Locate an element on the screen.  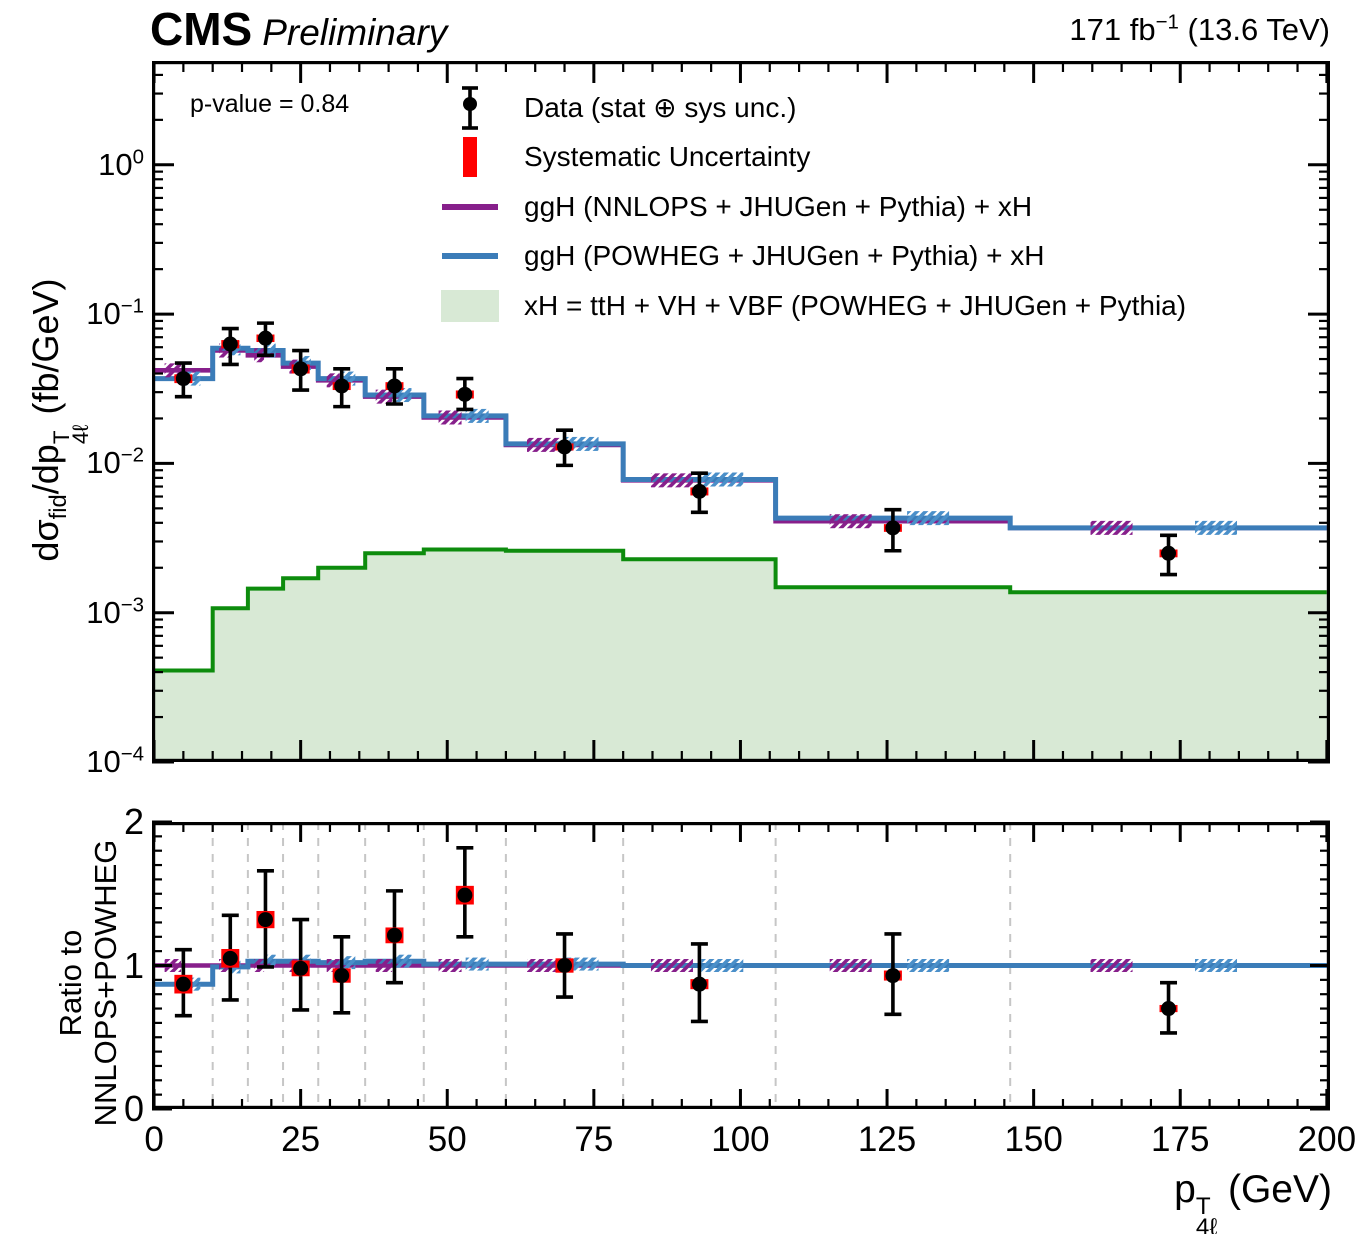
x-tick-label: 175 is located at coordinates (1180, 1139).